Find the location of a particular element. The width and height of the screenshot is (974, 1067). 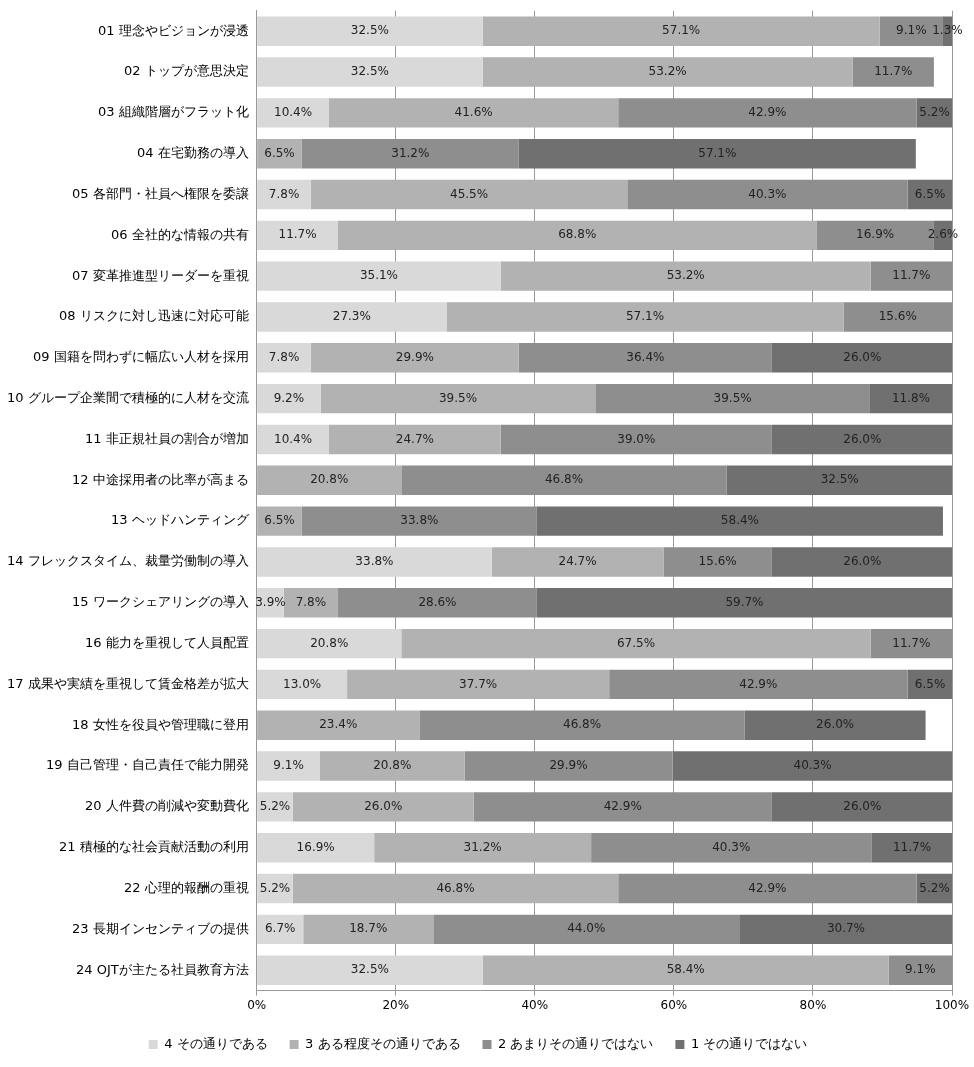

data-label: 41.6% is located at coordinates (473, 111).